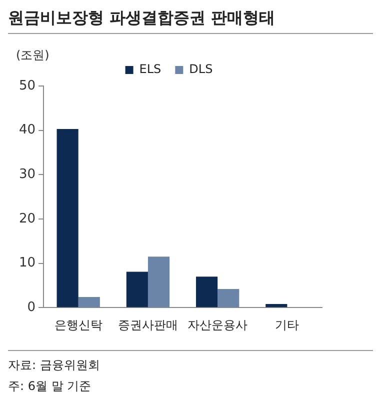  Describe the element at coordinates (190, 21) in the screenshot. I see `chart-title: 원금비보장형 파생결합증권 판매형태` at that location.